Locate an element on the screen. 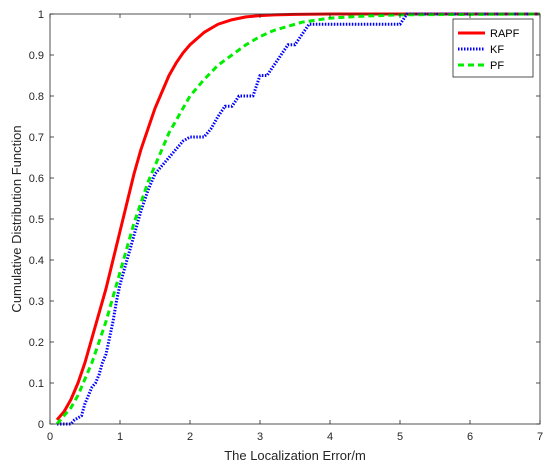 The height and width of the screenshot is (471, 550). x-axis-title: The Localization Error/m is located at coordinates (295, 455).